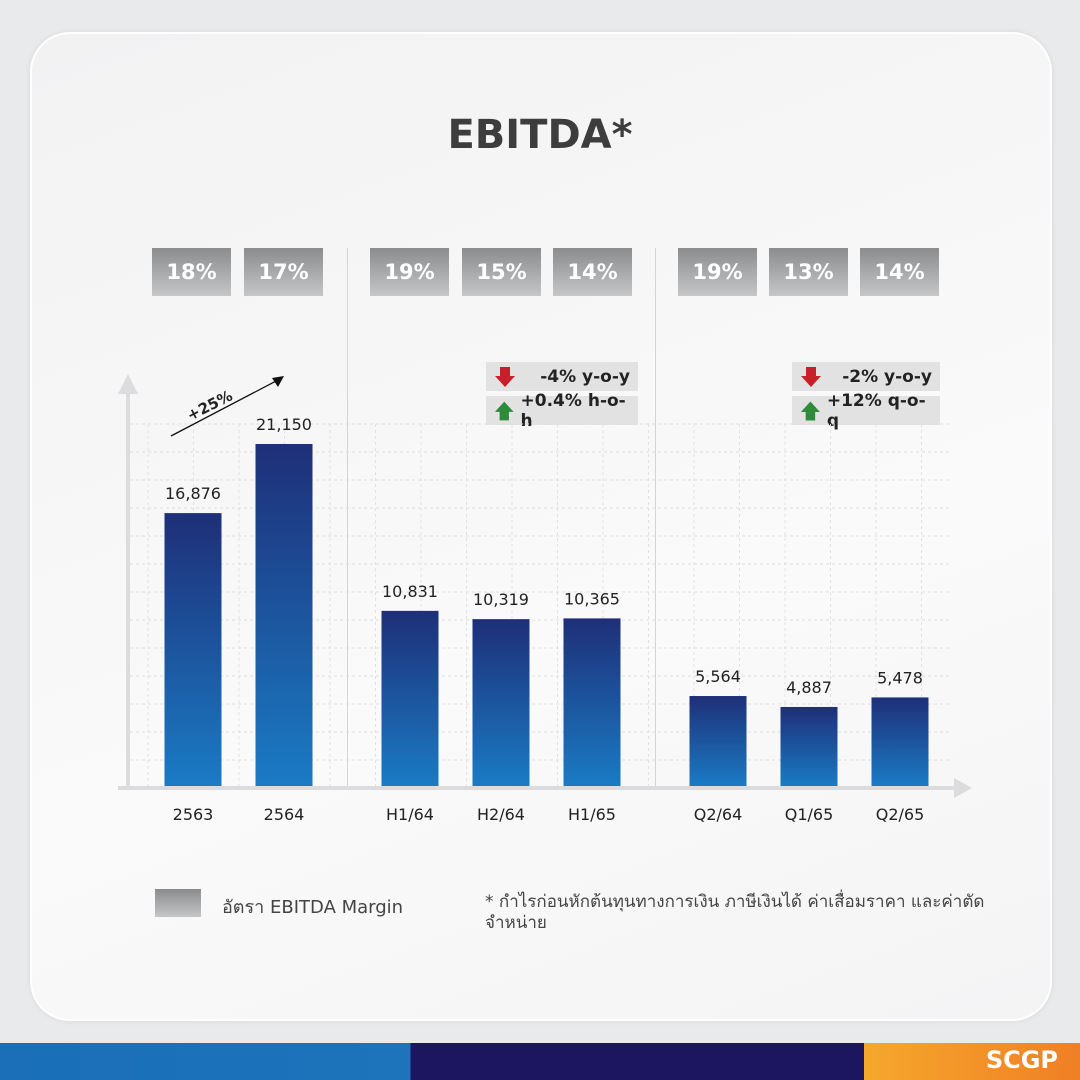 This screenshot has height=1080, width=1080. What do you see at coordinates (501, 272) in the screenshot?
I see `margin-badge: 15%` at bounding box center [501, 272].